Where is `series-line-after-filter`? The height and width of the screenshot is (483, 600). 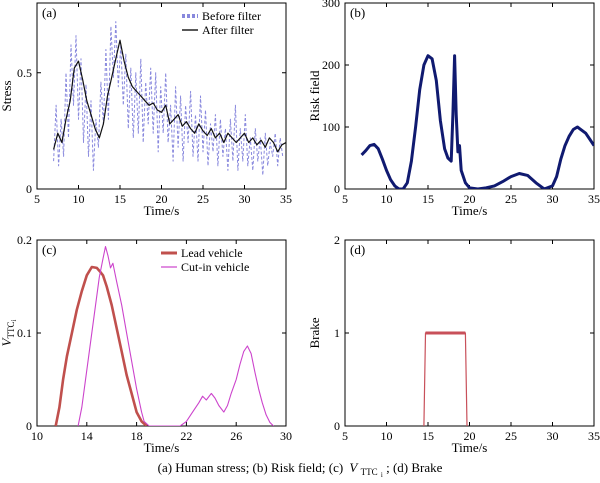 series-line-after-filter is located at coordinates (169, 96).